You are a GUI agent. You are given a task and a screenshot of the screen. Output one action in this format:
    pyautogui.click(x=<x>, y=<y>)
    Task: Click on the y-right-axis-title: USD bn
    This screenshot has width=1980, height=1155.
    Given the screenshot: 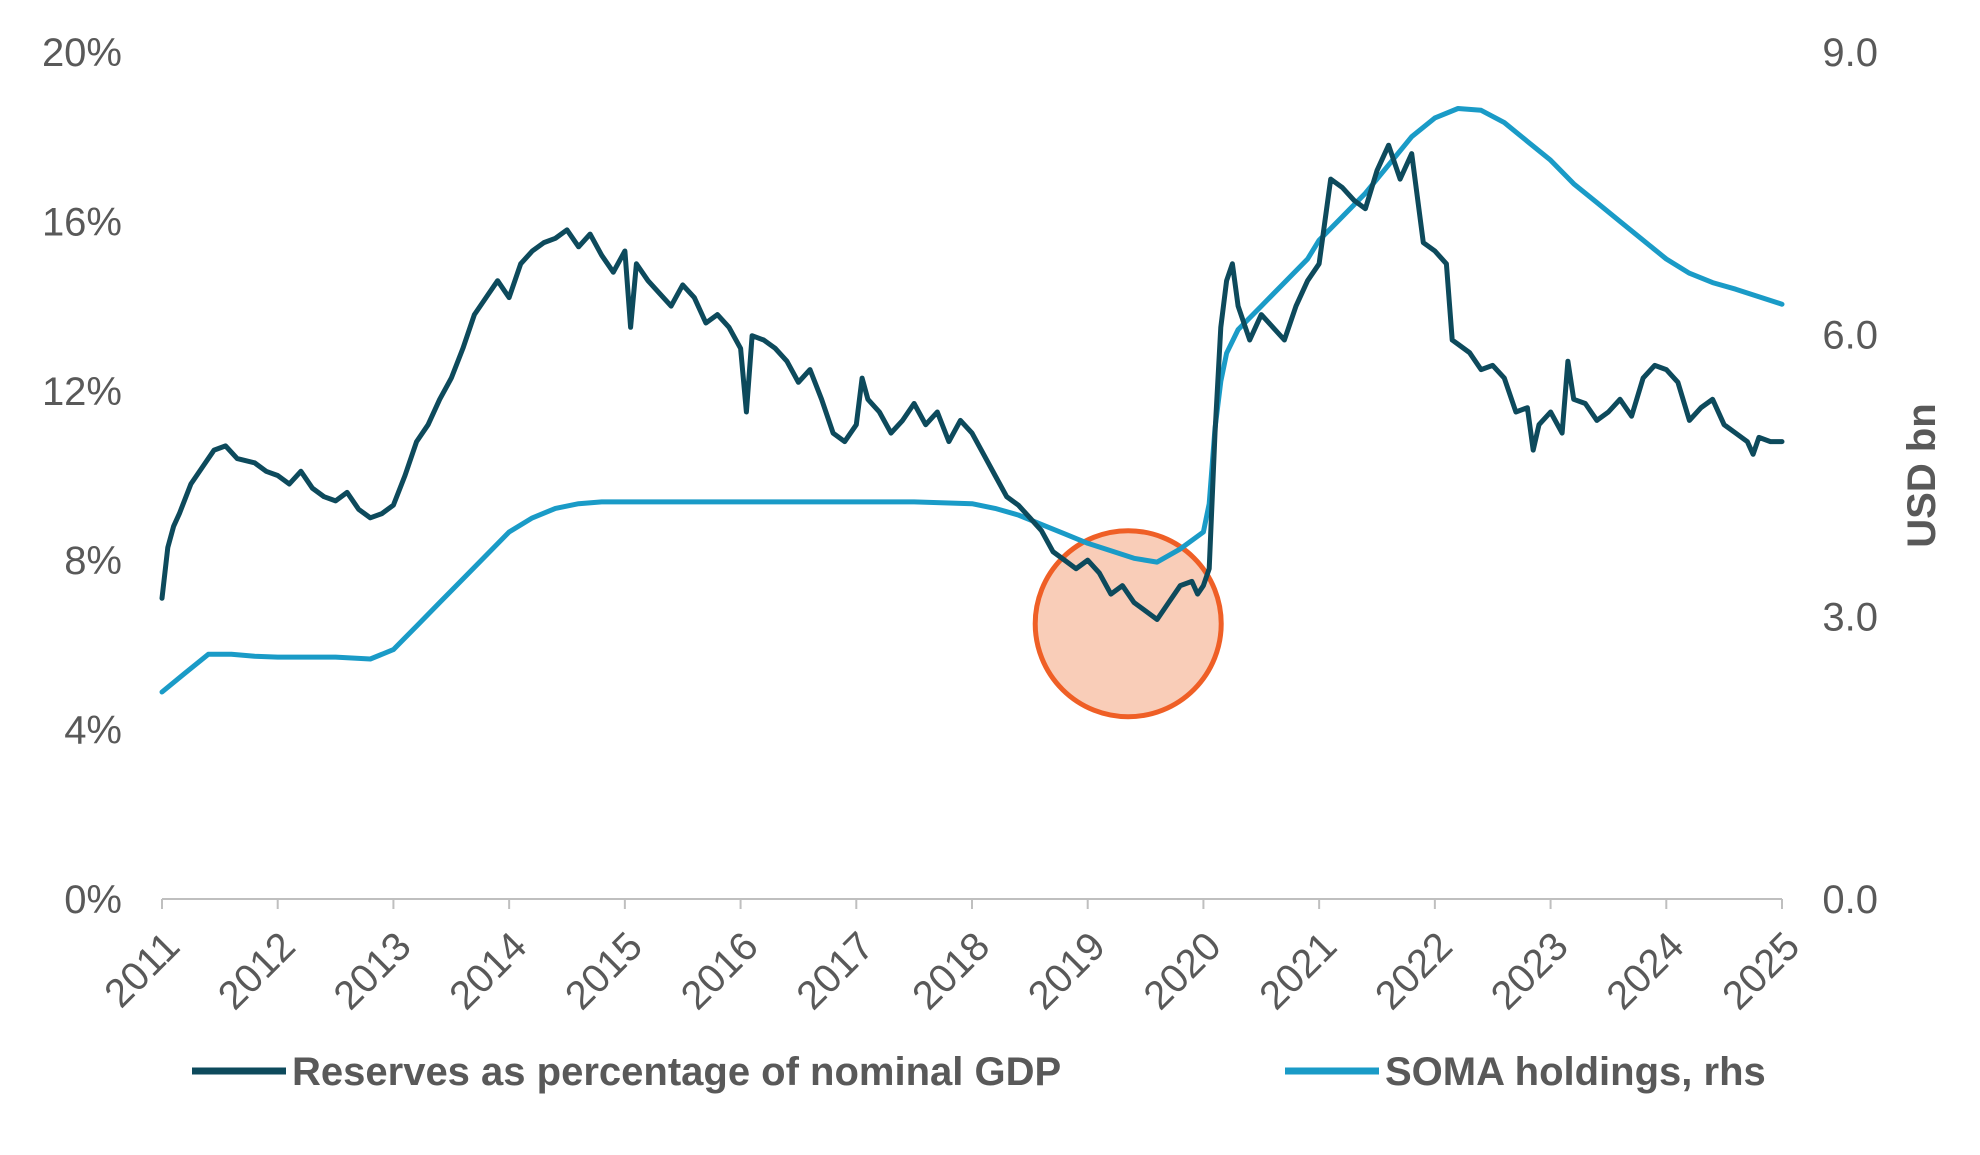 What is the action you would take?
    pyautogui.click(x=1922, y=475)
    